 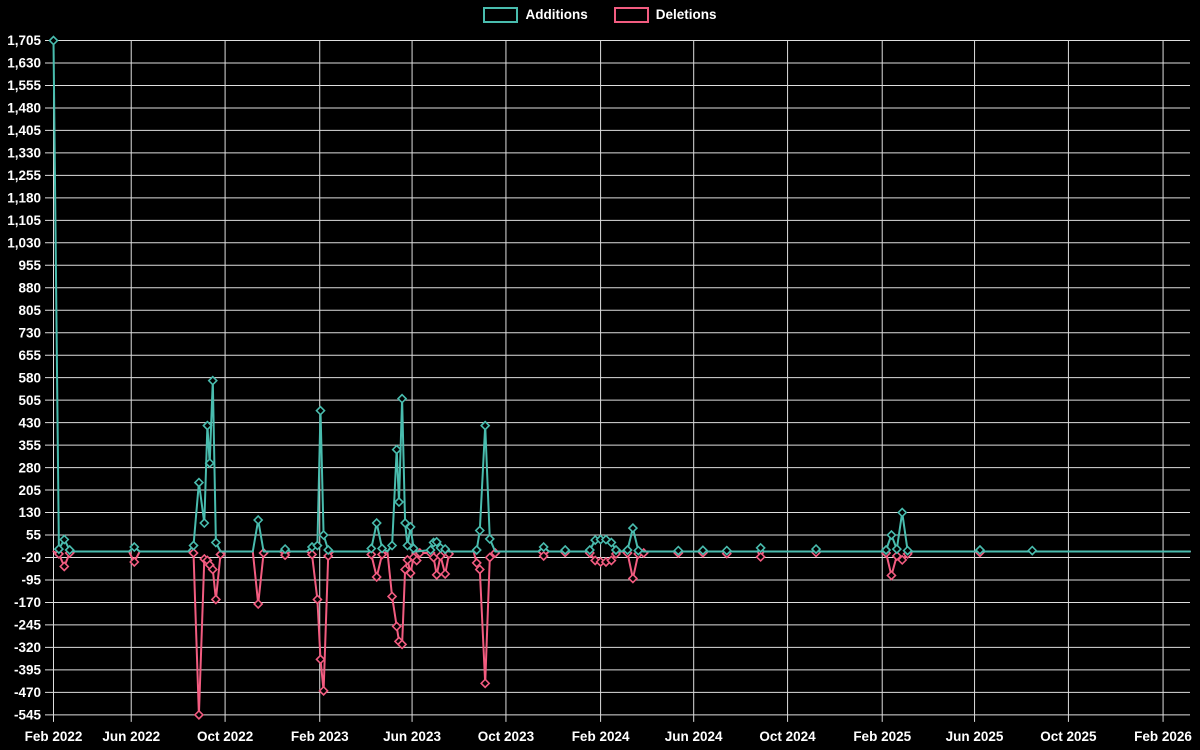 What do you see at coordinates (24, 40) in the screenshot?
I see `y-axis-tick-label: 1,705` at bounding box center [24, 40].